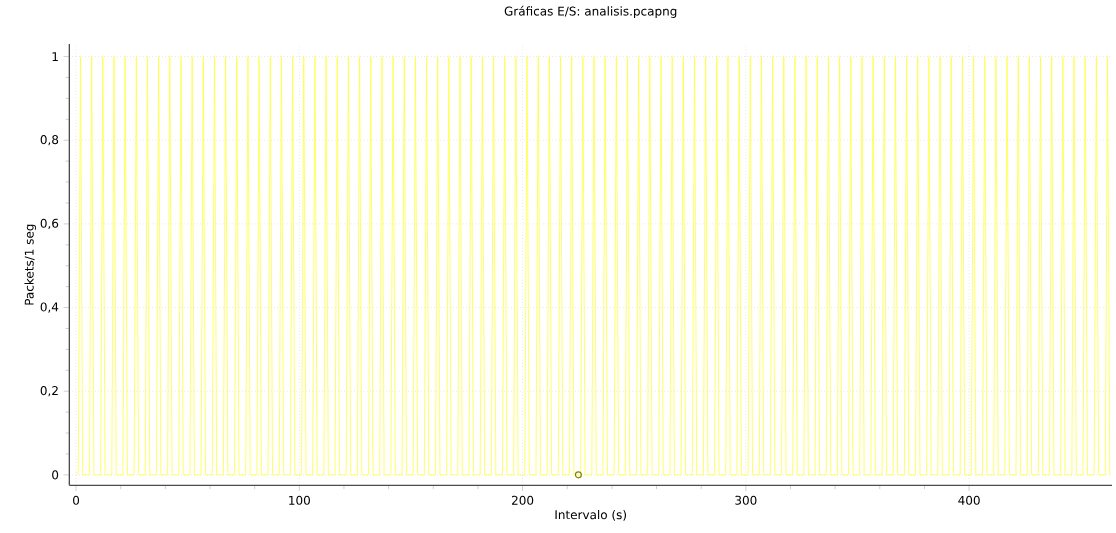  I want to click on y-tick-label: 0,6, so click(49, 223).